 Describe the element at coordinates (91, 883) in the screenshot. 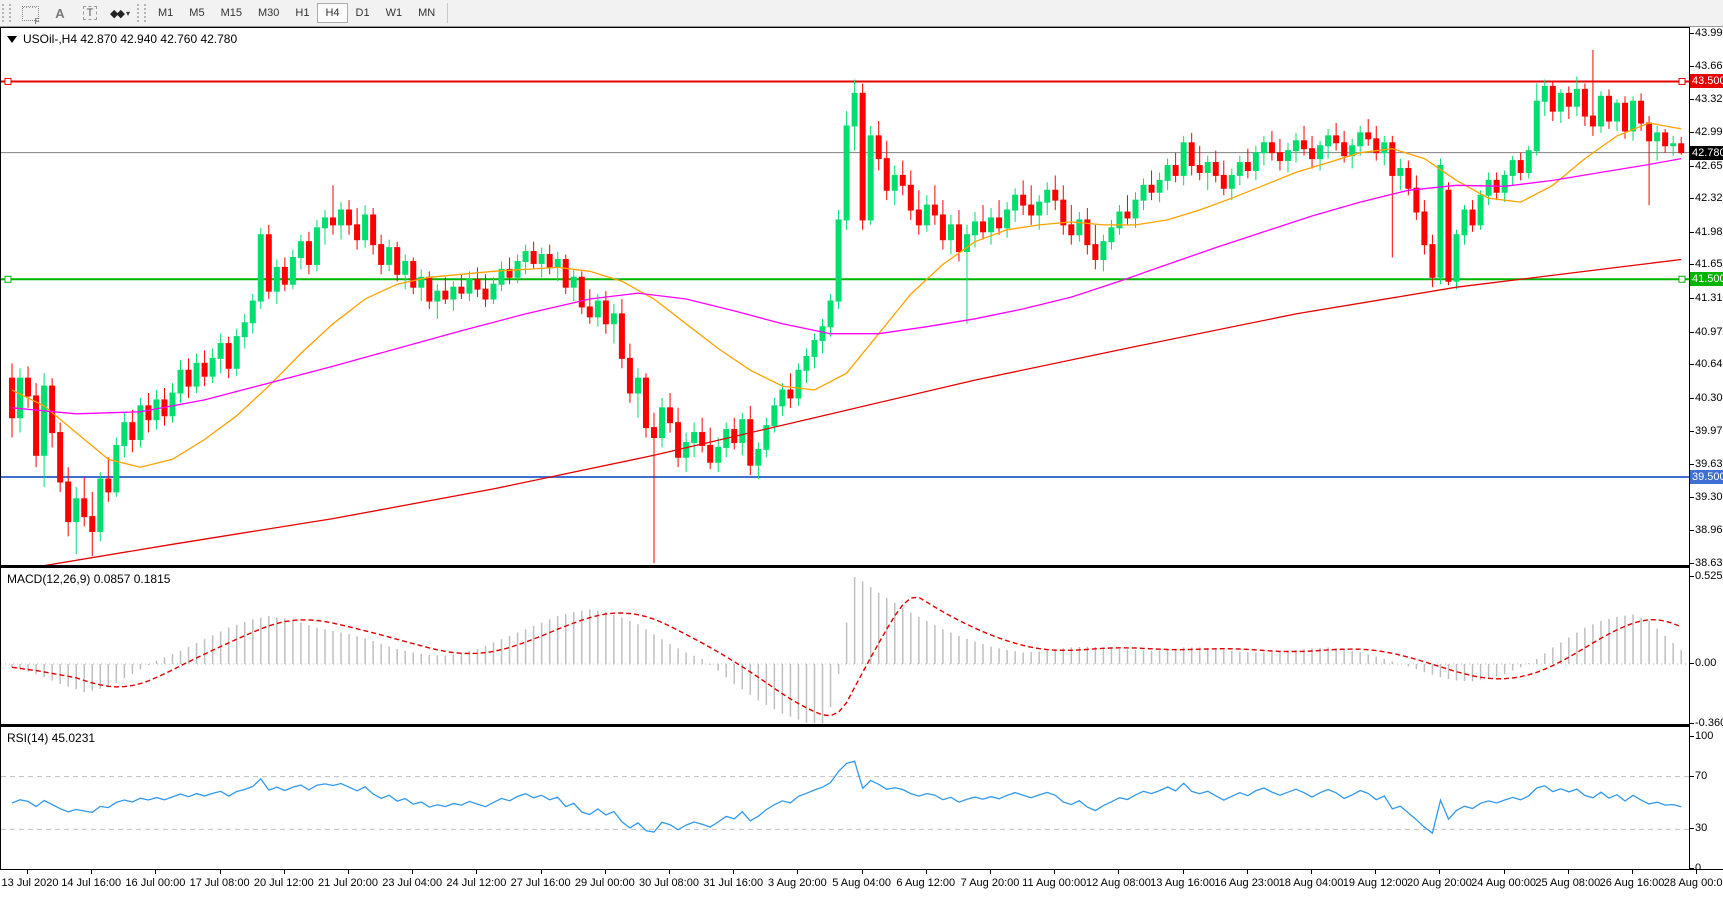

I see `time-axis-label: 14 Jul 16:00` at that location.